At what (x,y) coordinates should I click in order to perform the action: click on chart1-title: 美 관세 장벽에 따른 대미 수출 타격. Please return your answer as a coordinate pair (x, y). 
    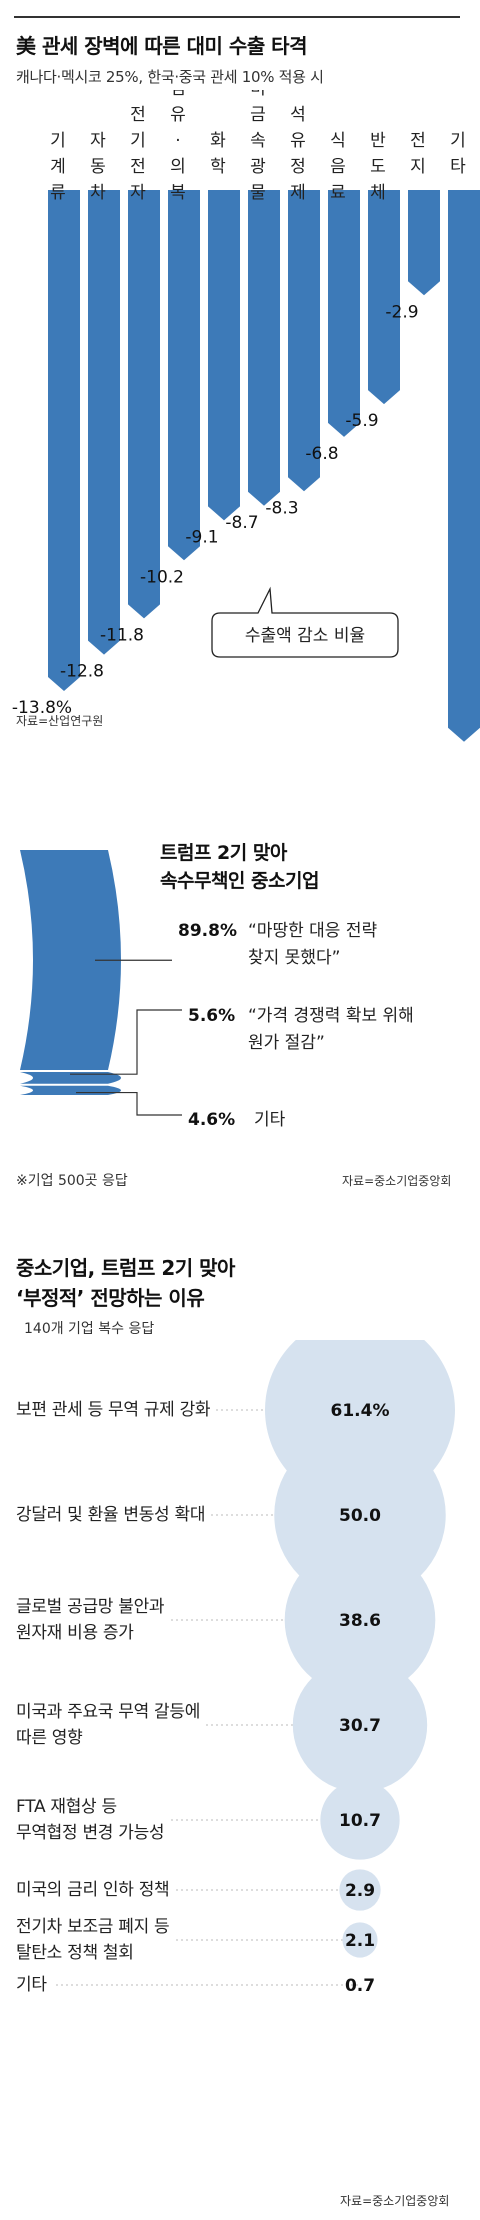
    Looking at the image, I should click on (161, 46).